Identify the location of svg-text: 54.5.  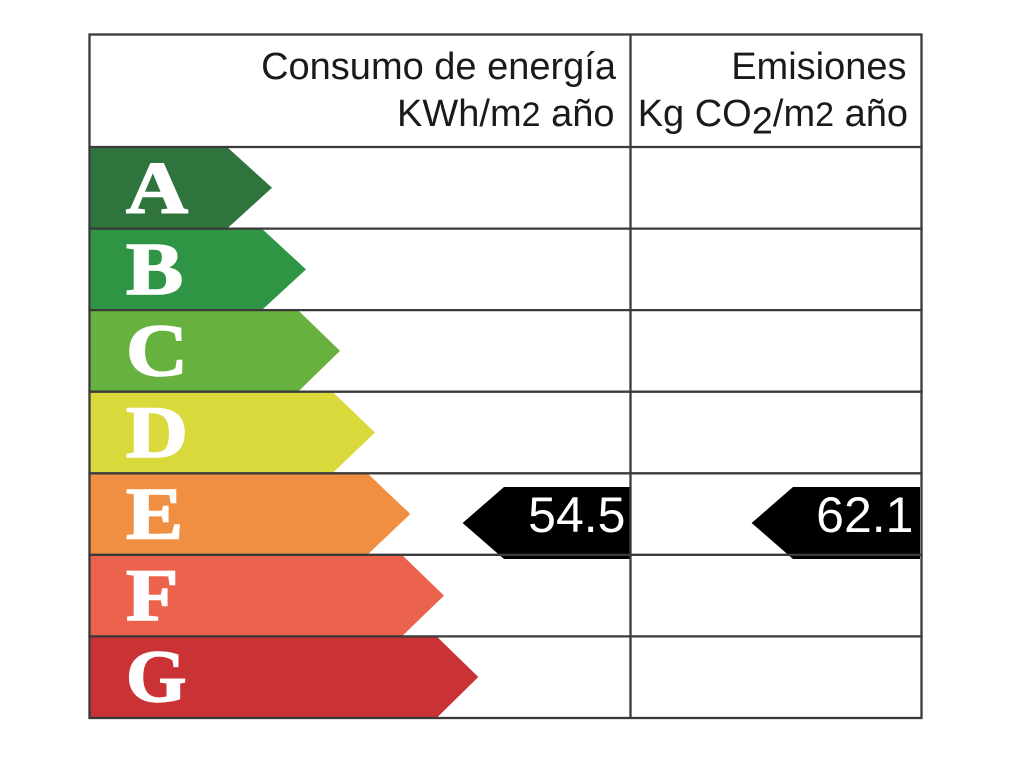
(576, 515).